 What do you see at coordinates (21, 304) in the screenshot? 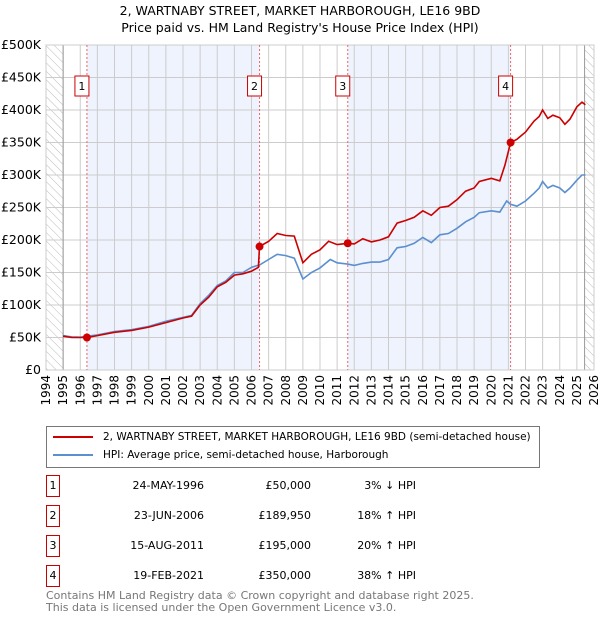
I see `y-tick-label: £100K` at bounding box center [21, 304].